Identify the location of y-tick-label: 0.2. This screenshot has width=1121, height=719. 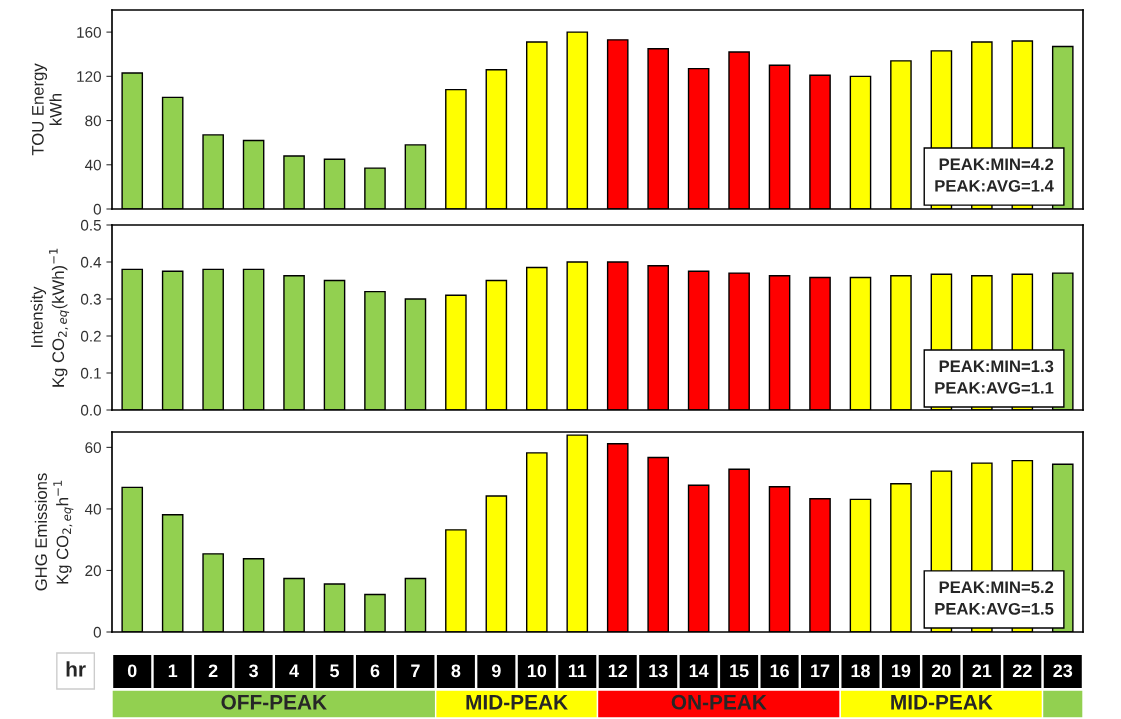
(90, 336).